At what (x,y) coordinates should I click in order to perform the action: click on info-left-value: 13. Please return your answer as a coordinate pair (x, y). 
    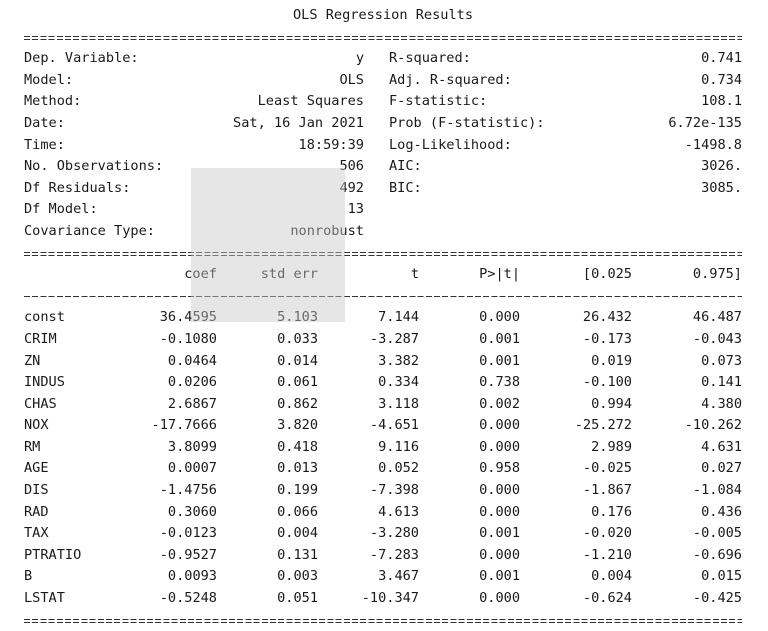
    Looking at the image, I should click on (355, 209).